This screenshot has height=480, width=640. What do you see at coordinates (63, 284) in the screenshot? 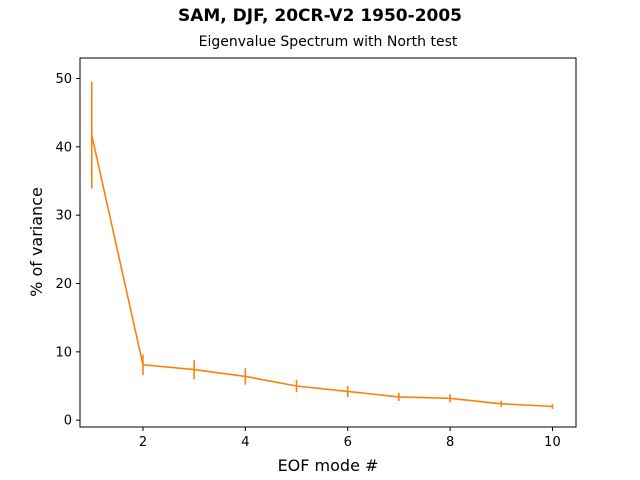
I see `y-tick-label: 20` at bounding box center [63, 284].